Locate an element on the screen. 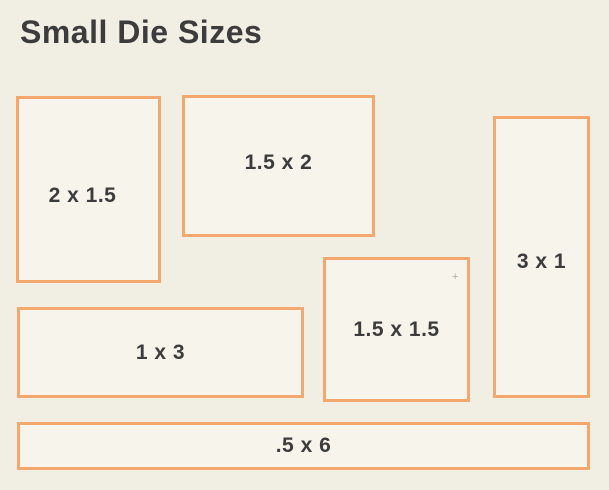 The width and height of the screenshot is (609, 490). die-label: .5 x 6 is located at coordinates (303, 445).